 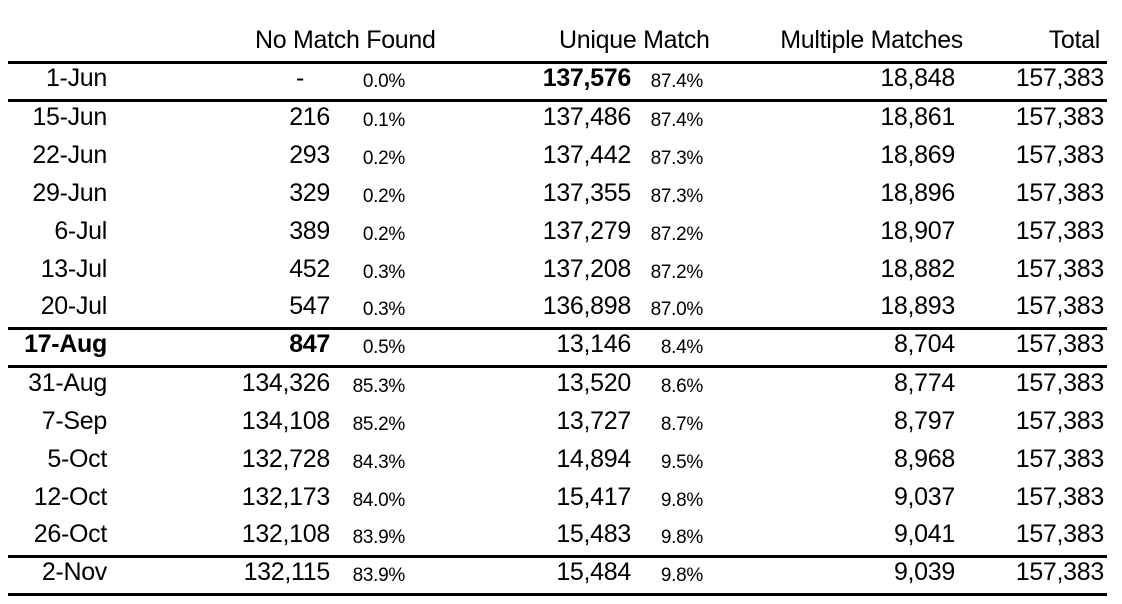 I want to click on no-match-count-cell: 132,115, so click(x=218, y=576).